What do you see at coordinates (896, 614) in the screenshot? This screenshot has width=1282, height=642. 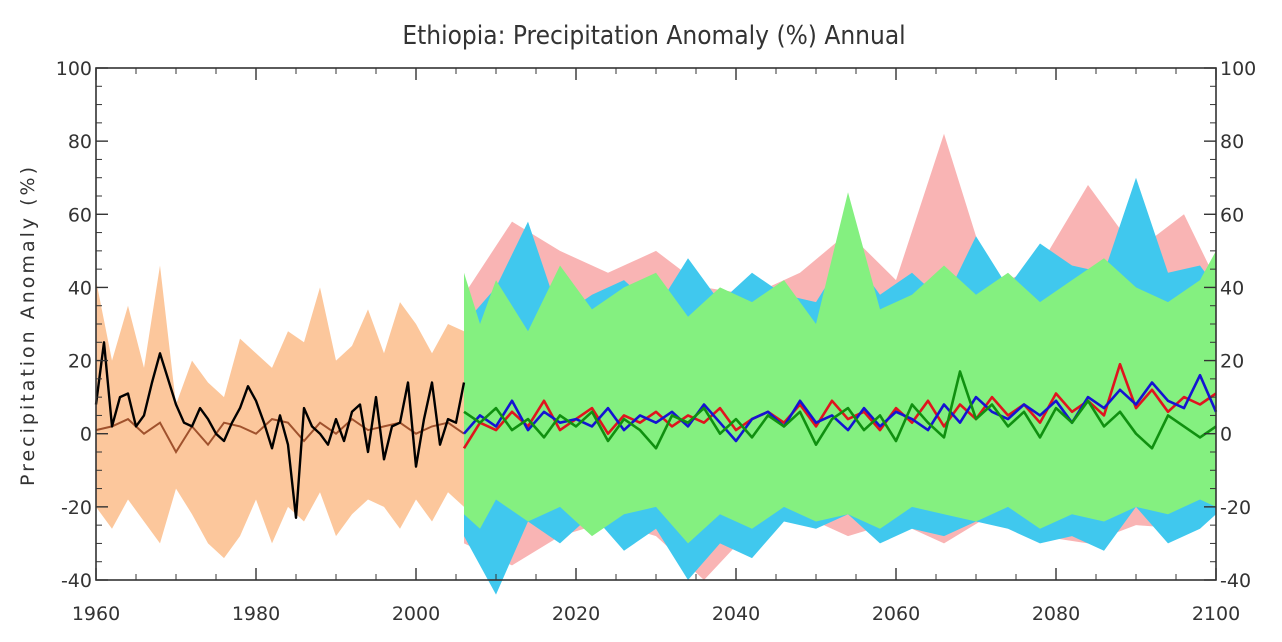 I see `x-tick-label: 2060` at bounding box center [896, 614].